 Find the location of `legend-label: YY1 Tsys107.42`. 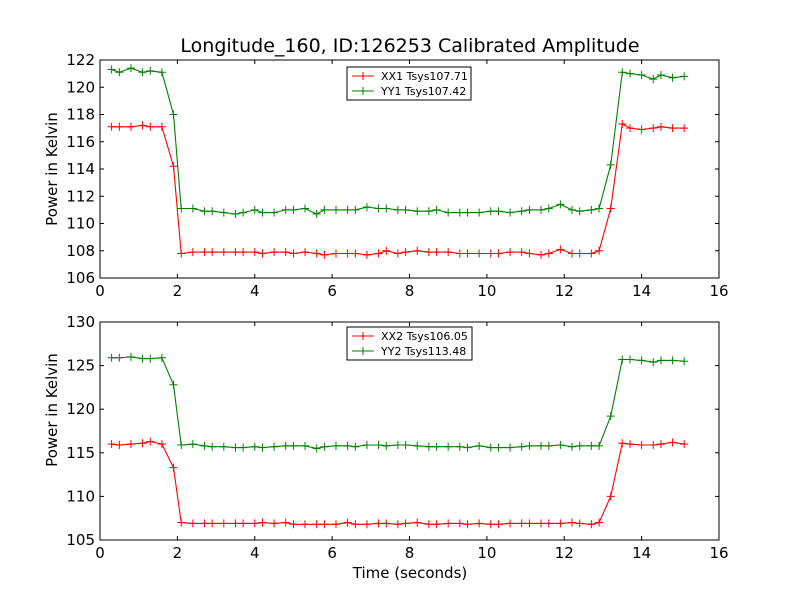

legend-label: YY1 Tsys107.42 is located at coordinates (423, 91).